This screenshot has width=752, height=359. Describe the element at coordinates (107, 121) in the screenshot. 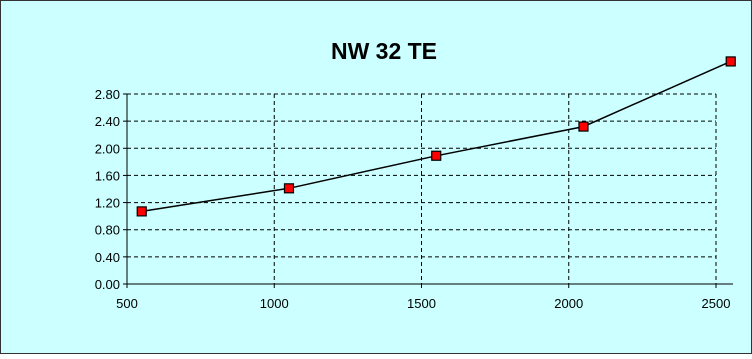

I see `y-tick-label: 2.40` at that location.